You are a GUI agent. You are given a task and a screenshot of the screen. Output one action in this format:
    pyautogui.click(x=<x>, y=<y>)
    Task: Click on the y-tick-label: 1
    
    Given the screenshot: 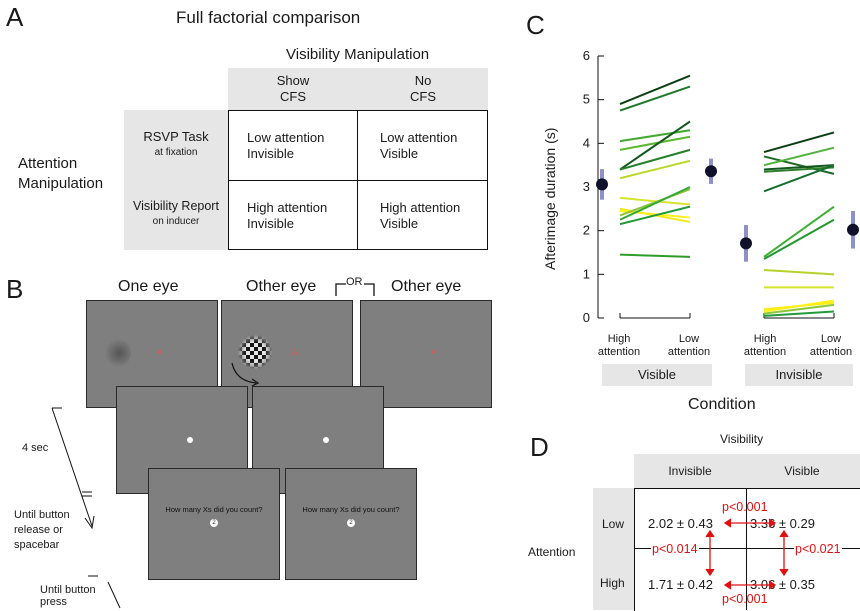 What is the action you would take?
    pyautogui.click(x=586, y=273)
    